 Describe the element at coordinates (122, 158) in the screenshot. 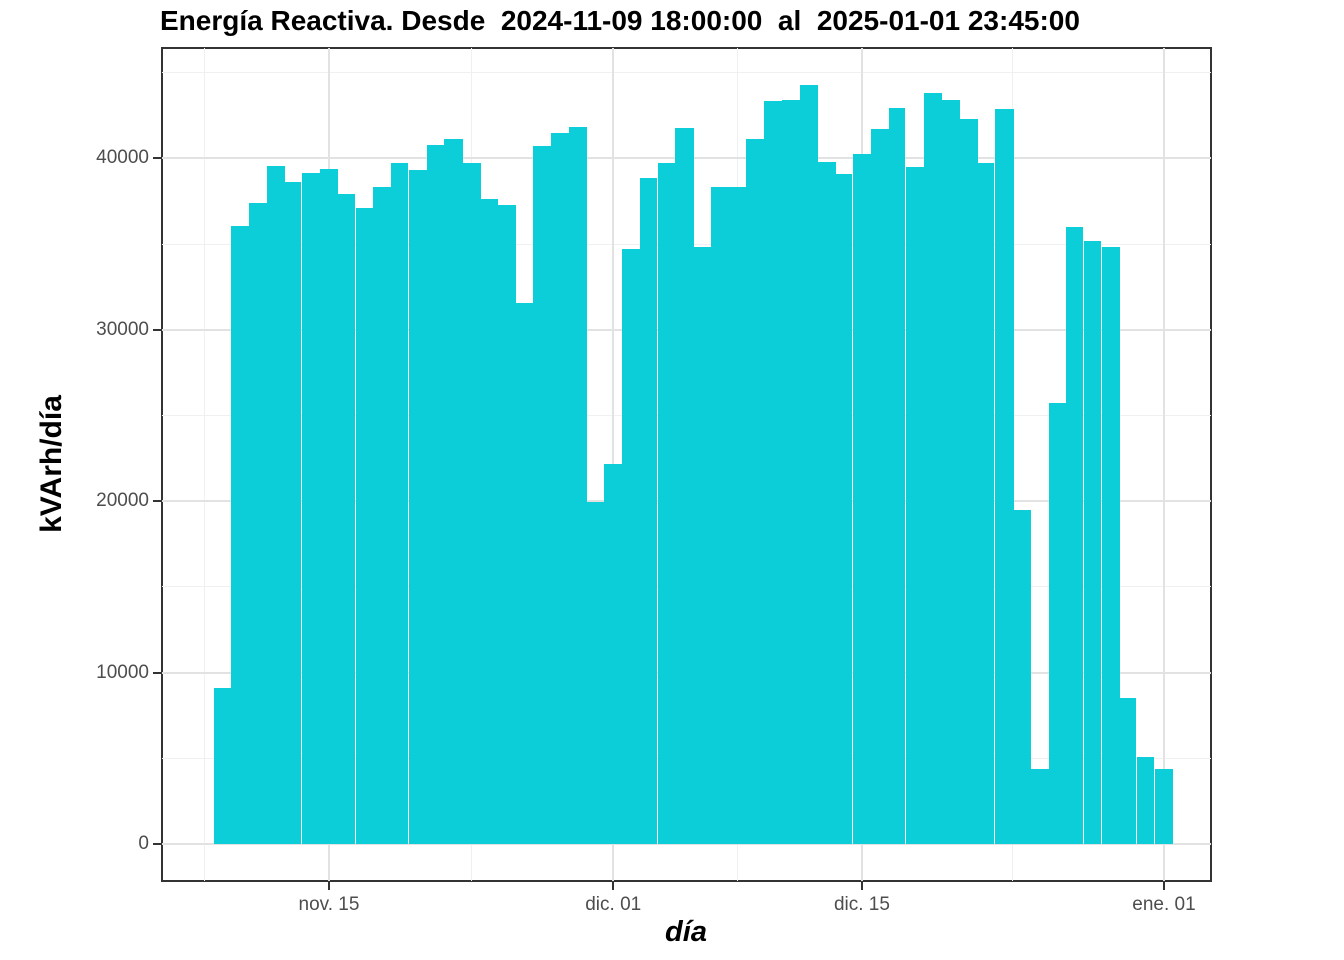

I see `y-tick-label: 40000` at that location.